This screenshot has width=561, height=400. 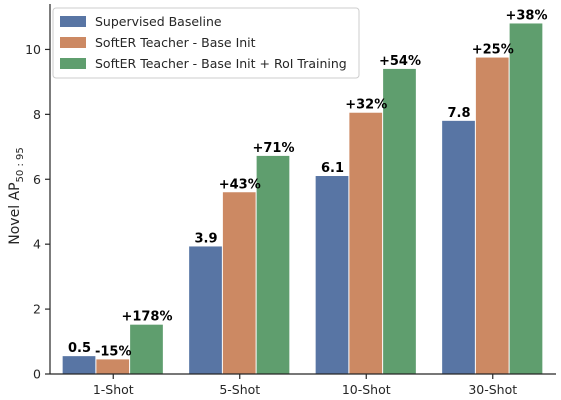 What do you see at coordinates (37, 309) in the screenshot?
I see `y-tick-label-1: 2` at bounding box center [37, 309].